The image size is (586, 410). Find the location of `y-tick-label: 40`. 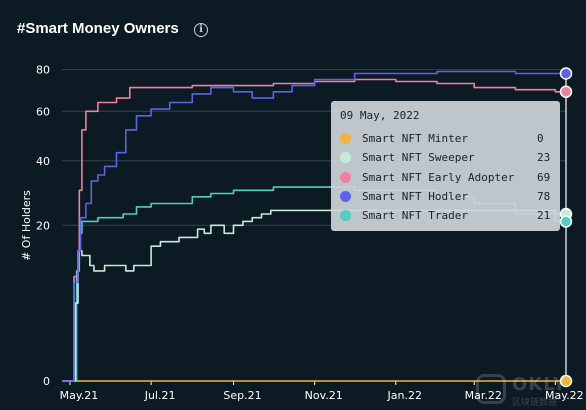

y-tick-label: 40 is located at coordinates (43, 161).